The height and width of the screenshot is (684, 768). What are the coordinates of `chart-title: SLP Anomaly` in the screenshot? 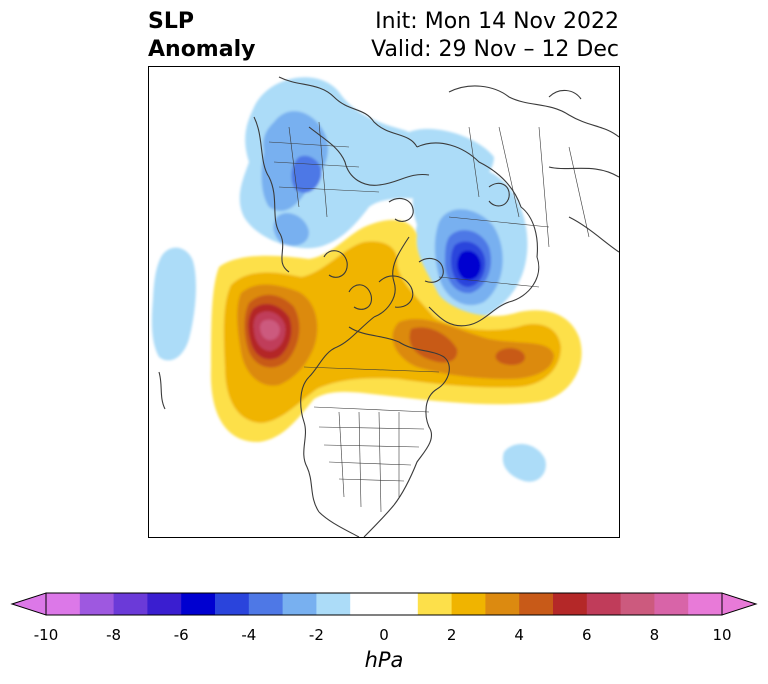 It's located at (201, 36).